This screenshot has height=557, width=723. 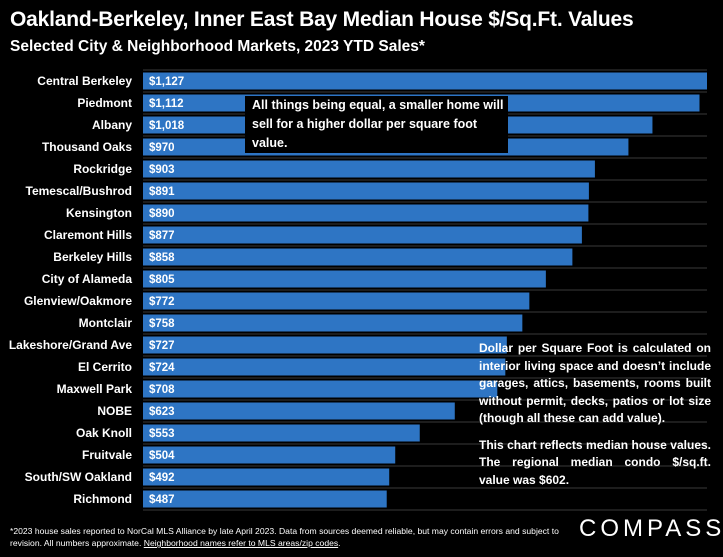 I want to click on category-label: Lakeshore/Grand Ave, so click(x=70, y=345).